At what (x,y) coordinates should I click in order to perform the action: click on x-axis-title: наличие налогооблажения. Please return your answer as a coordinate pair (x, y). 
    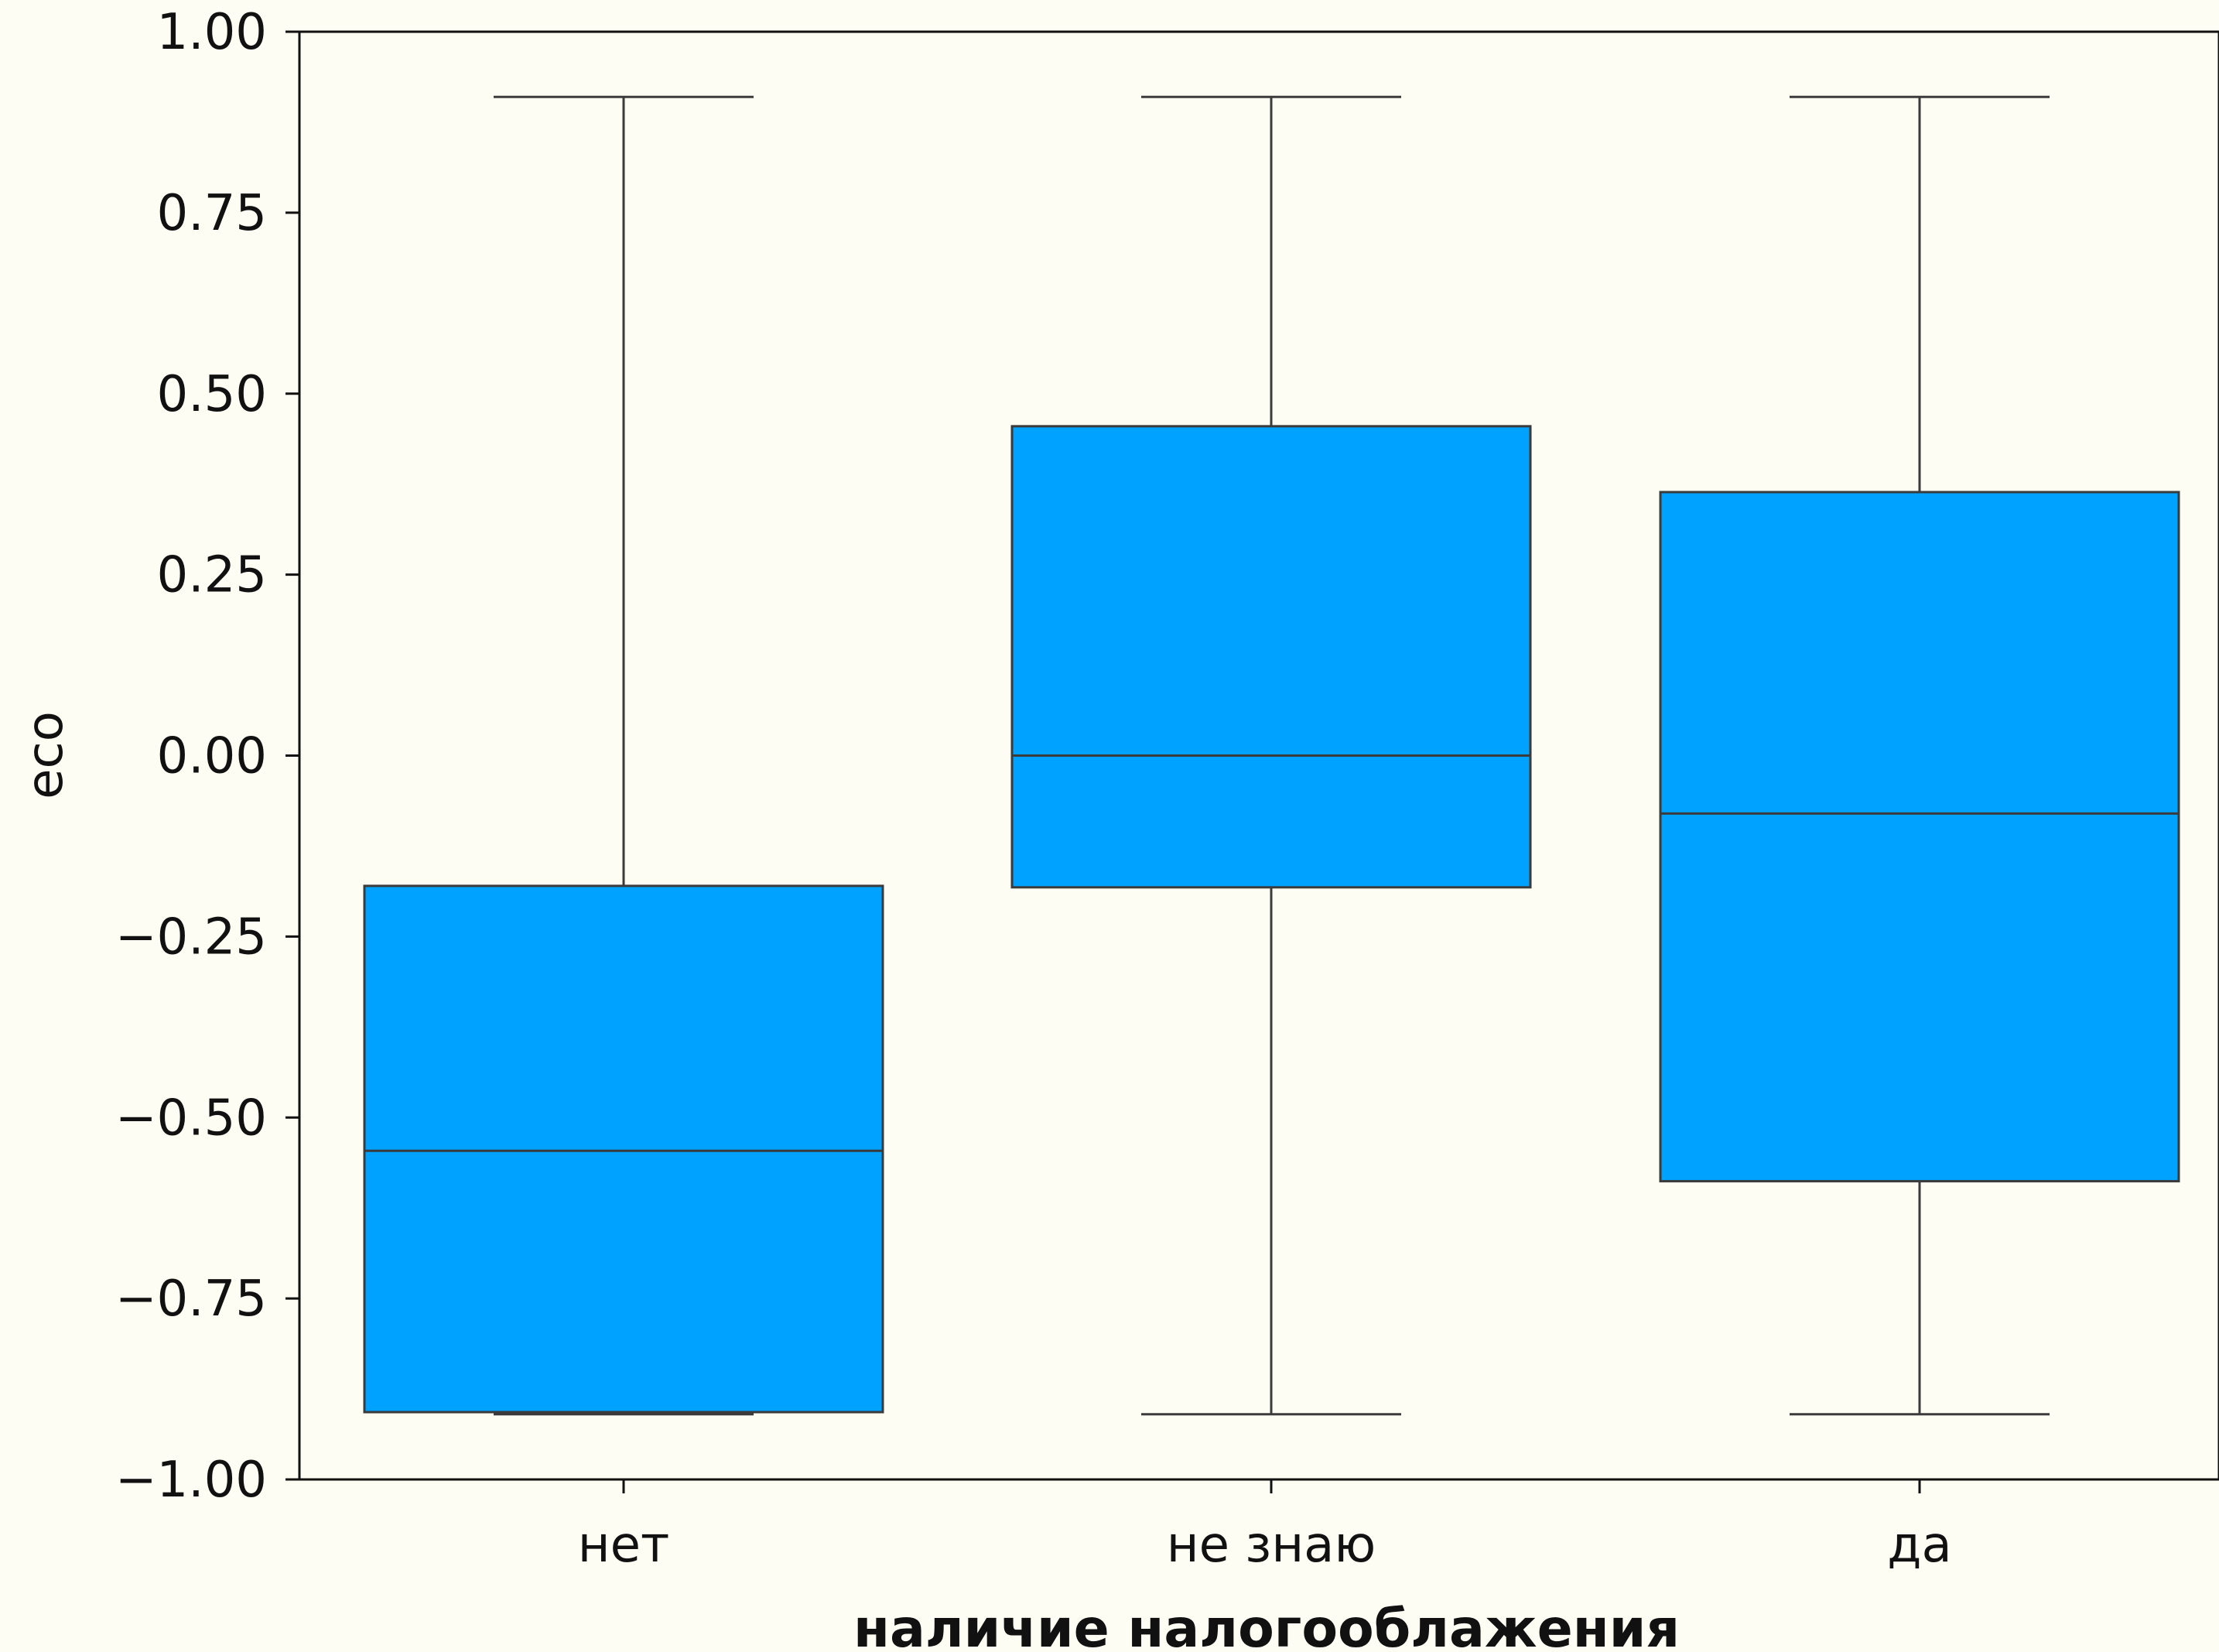
    Looking at the image, I should click on (1266, 1626).